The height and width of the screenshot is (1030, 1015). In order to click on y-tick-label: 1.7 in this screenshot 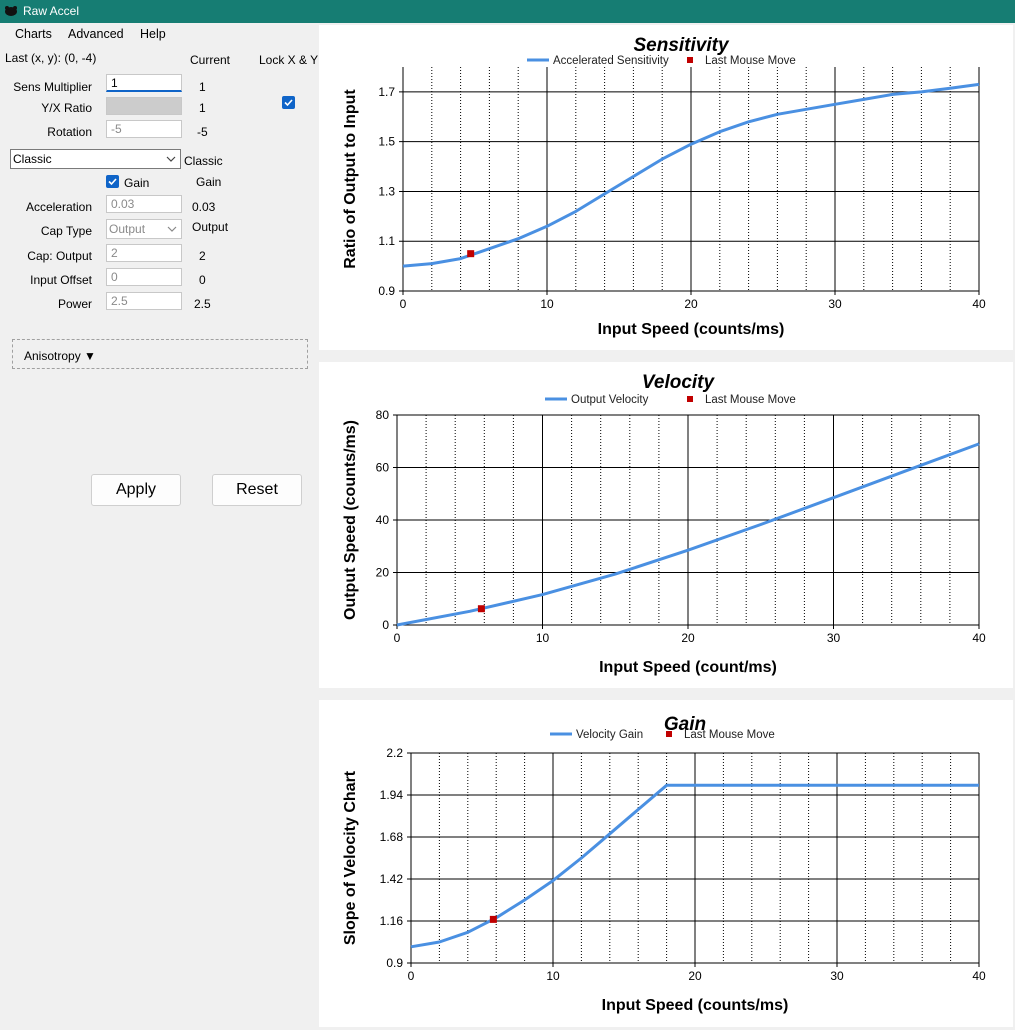, I will do `click(386, 92)`.